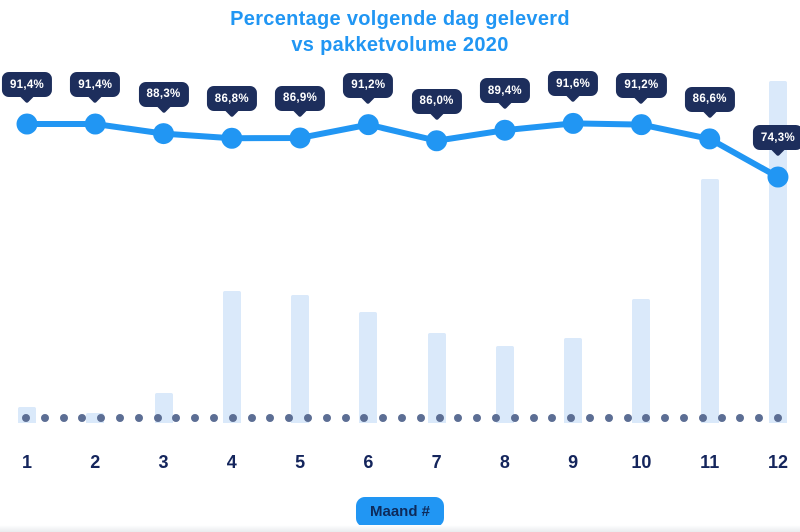  Describe the element at coordinates (641, 462) in the screenshot. I see `x-axis-label-month-10: 10` at that location.